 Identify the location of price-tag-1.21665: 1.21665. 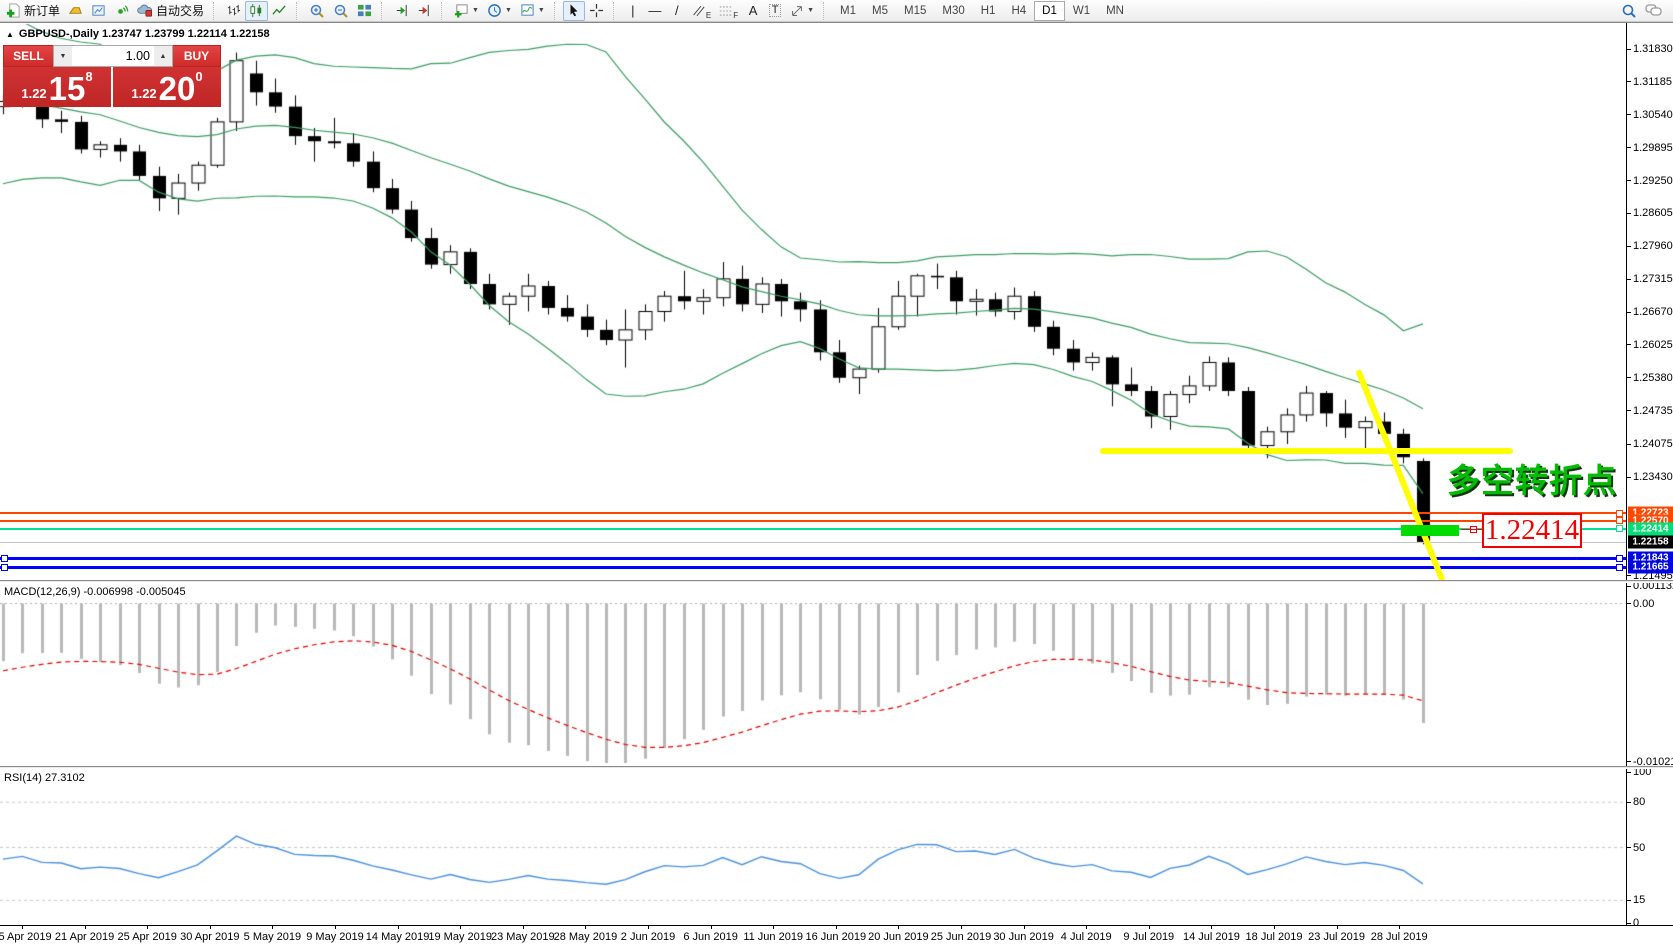
(1650, 567).